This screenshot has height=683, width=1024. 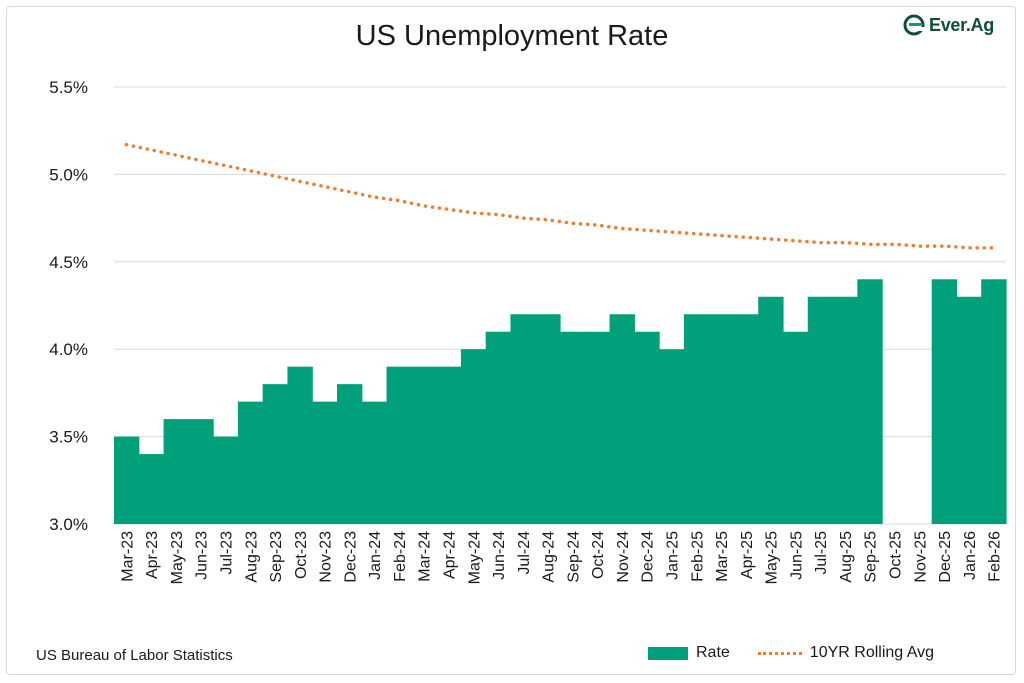 I want to click on x-tick-label: Feb-24, so click(x=400, y=556).